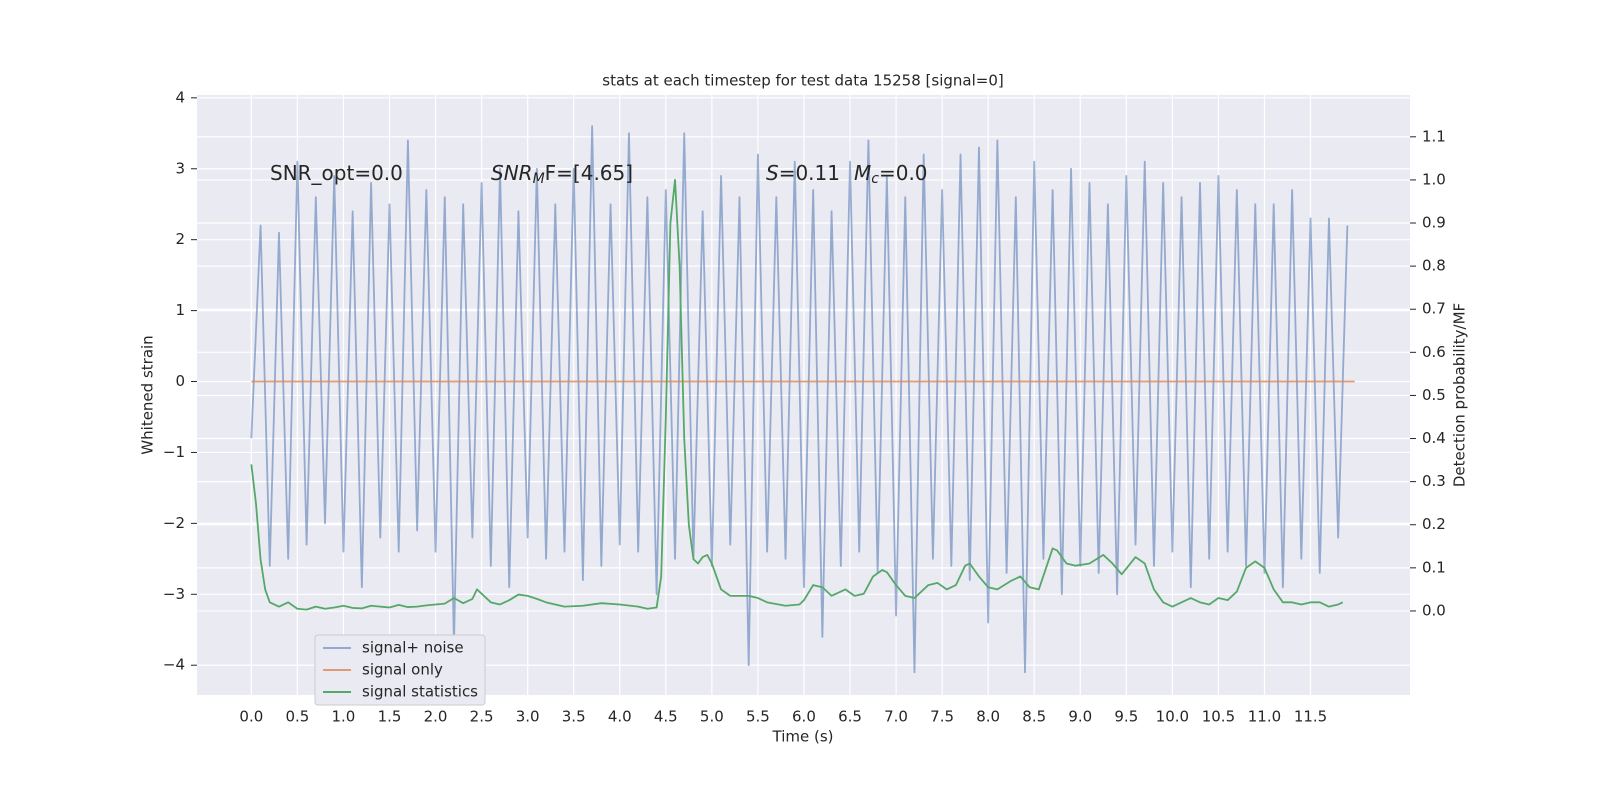  Describe the element at coordinates (1080, 717) in the screenshot. I see `x-tick-label: 9.0` at that location.